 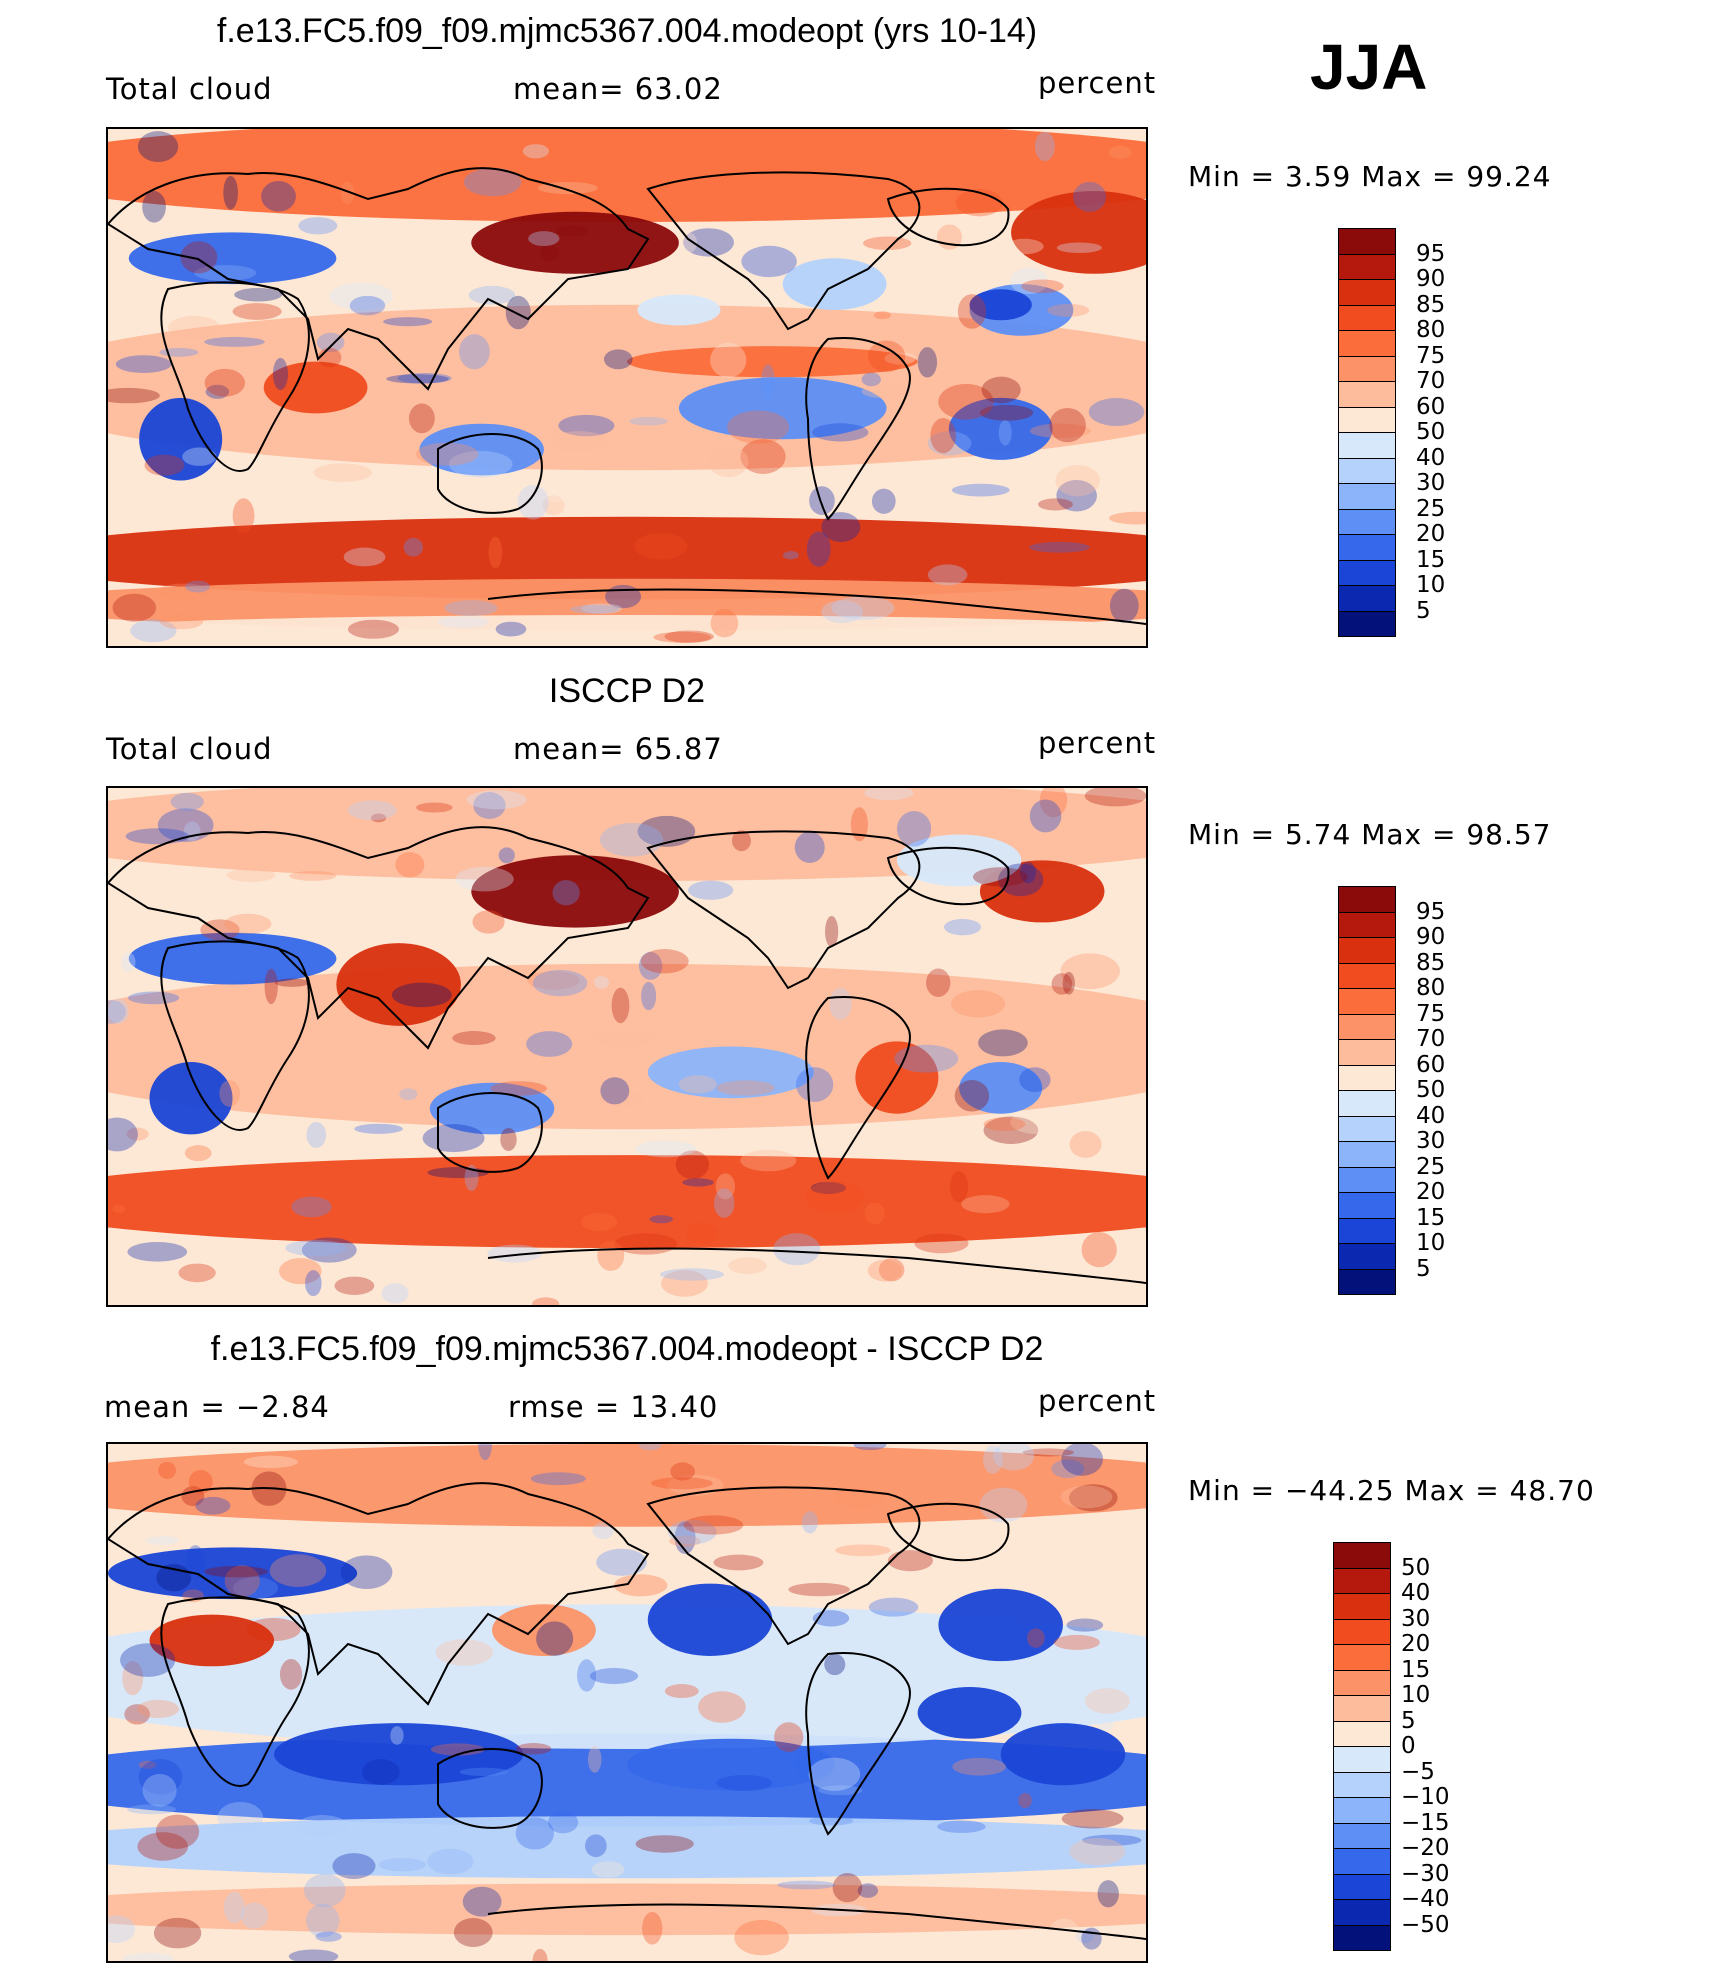 What do you see at coordinates (1418, 1771) in the screenshot?
I see `diff-colorbar-label: −5` at bounding box center [1418, 1771].